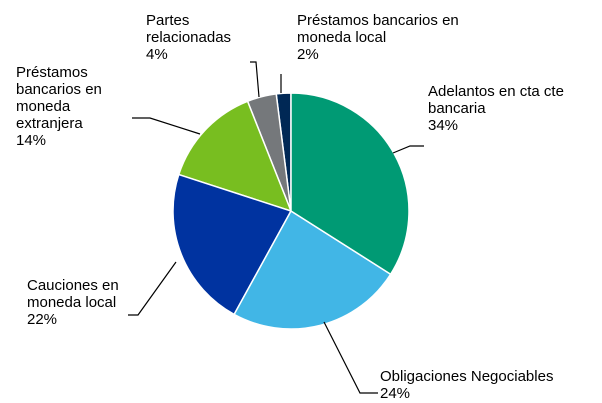 This screenshot has height=403, width=602. I want to click on category-label: Préstamos bancarios en moneda local, so click(378, 29).